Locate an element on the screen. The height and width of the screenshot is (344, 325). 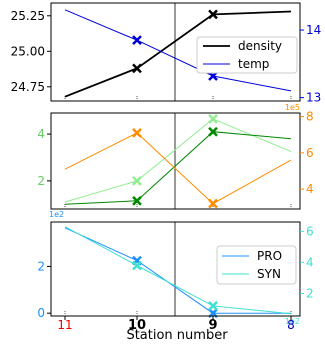
left-tick-label: 25.00 is located at coordinates (28, 51).